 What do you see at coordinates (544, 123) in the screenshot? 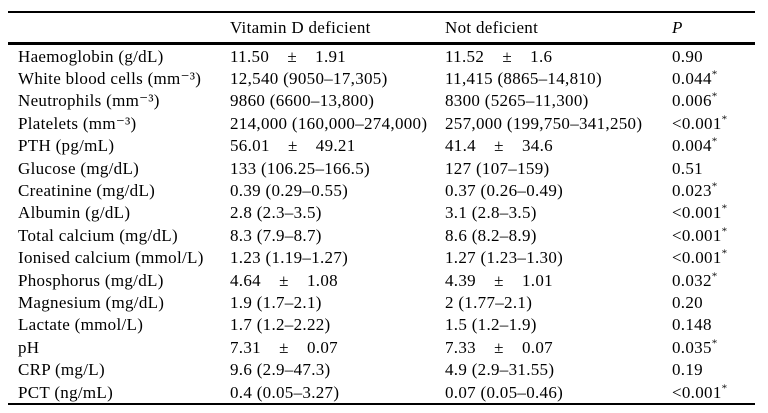
I see `value-not-deficient: 257,000 (199,750–341,250)` at bounding box center [544, 123].